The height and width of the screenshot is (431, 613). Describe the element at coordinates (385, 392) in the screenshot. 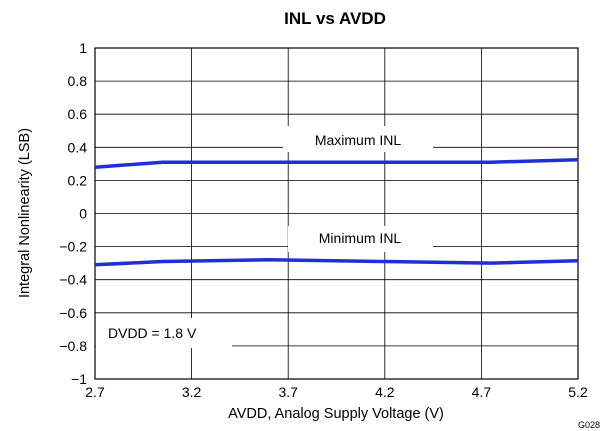

I see `x-tick-label: 4.2` at that location.